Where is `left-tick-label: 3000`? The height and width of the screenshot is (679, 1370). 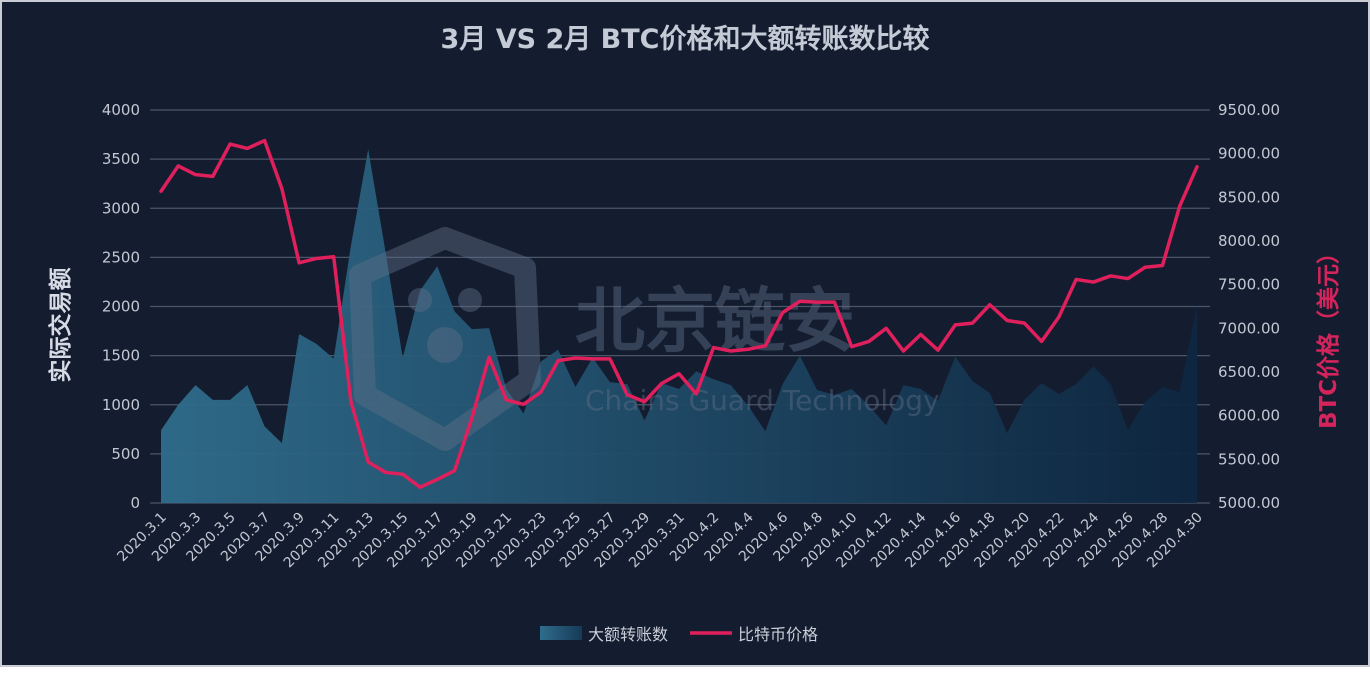
left-tick-label: 3000 is located at coordinates (121, 208).